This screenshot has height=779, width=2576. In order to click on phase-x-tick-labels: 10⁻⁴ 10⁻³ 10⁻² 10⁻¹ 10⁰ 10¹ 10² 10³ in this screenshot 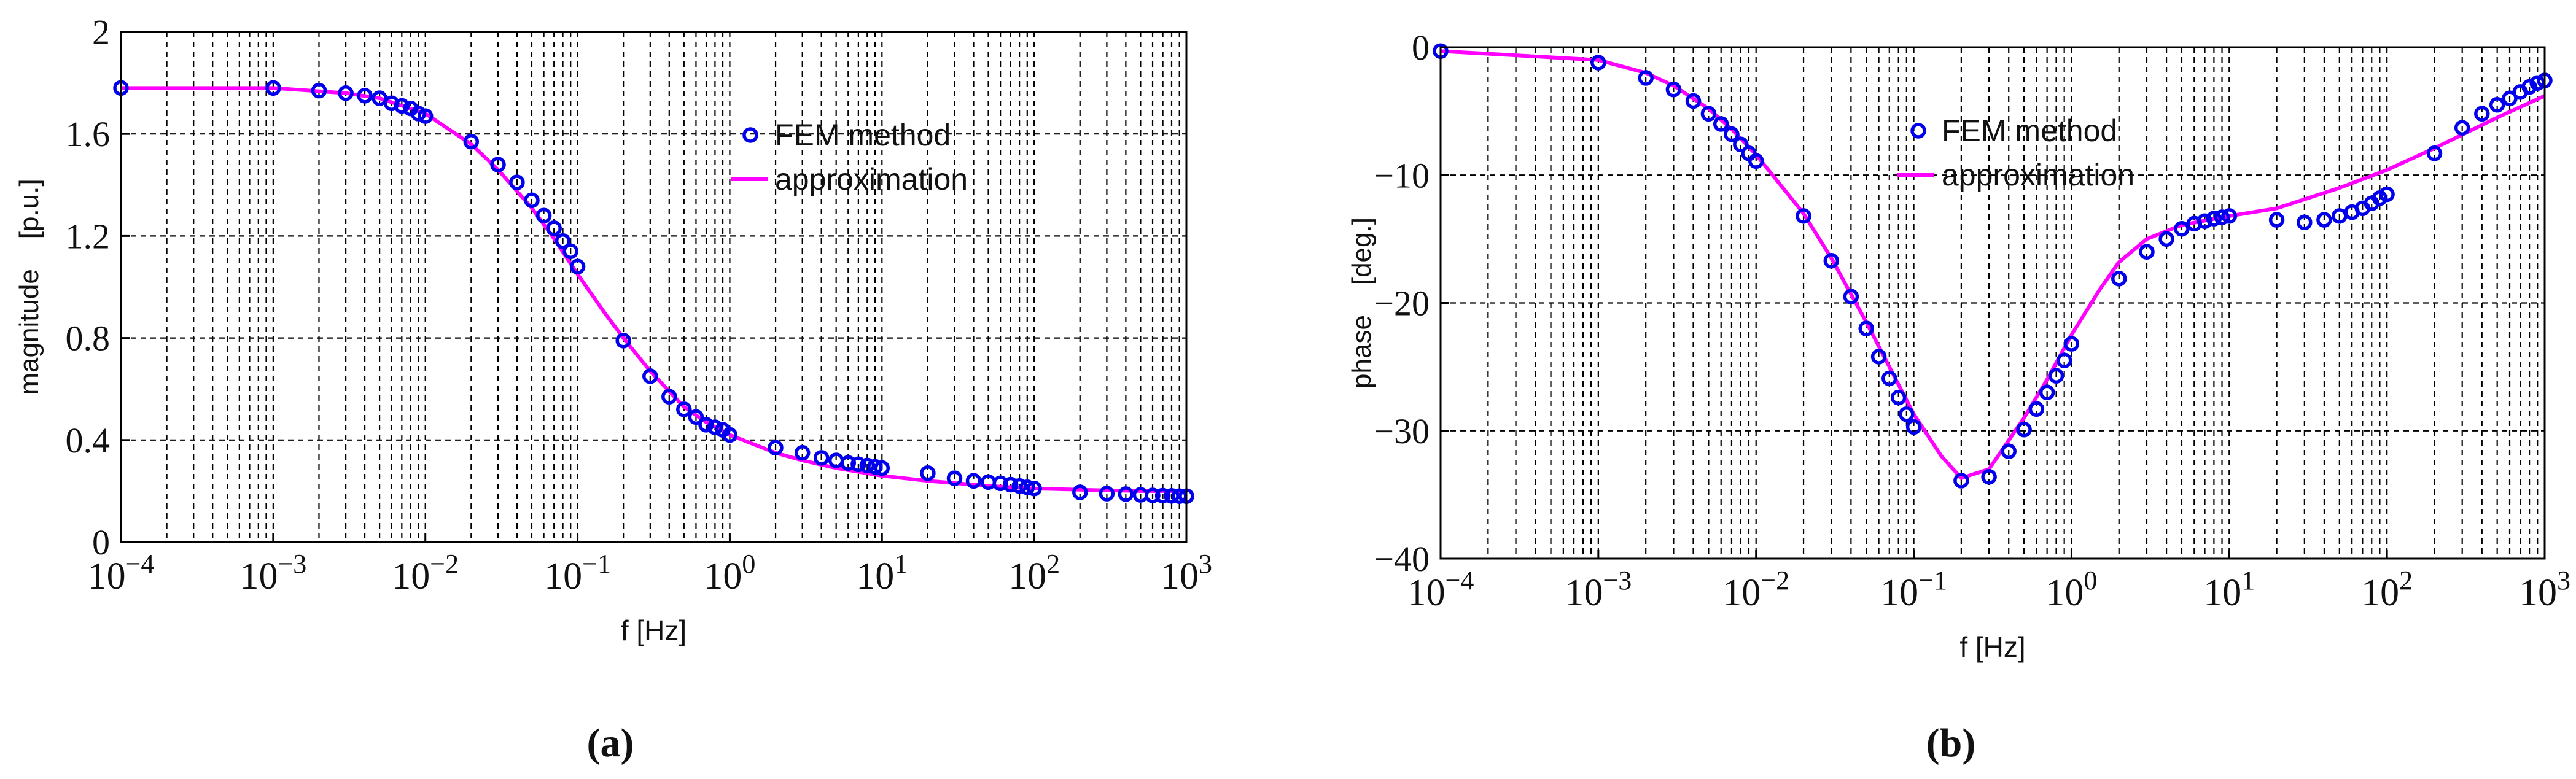, I will do `click(1988, 582)`.